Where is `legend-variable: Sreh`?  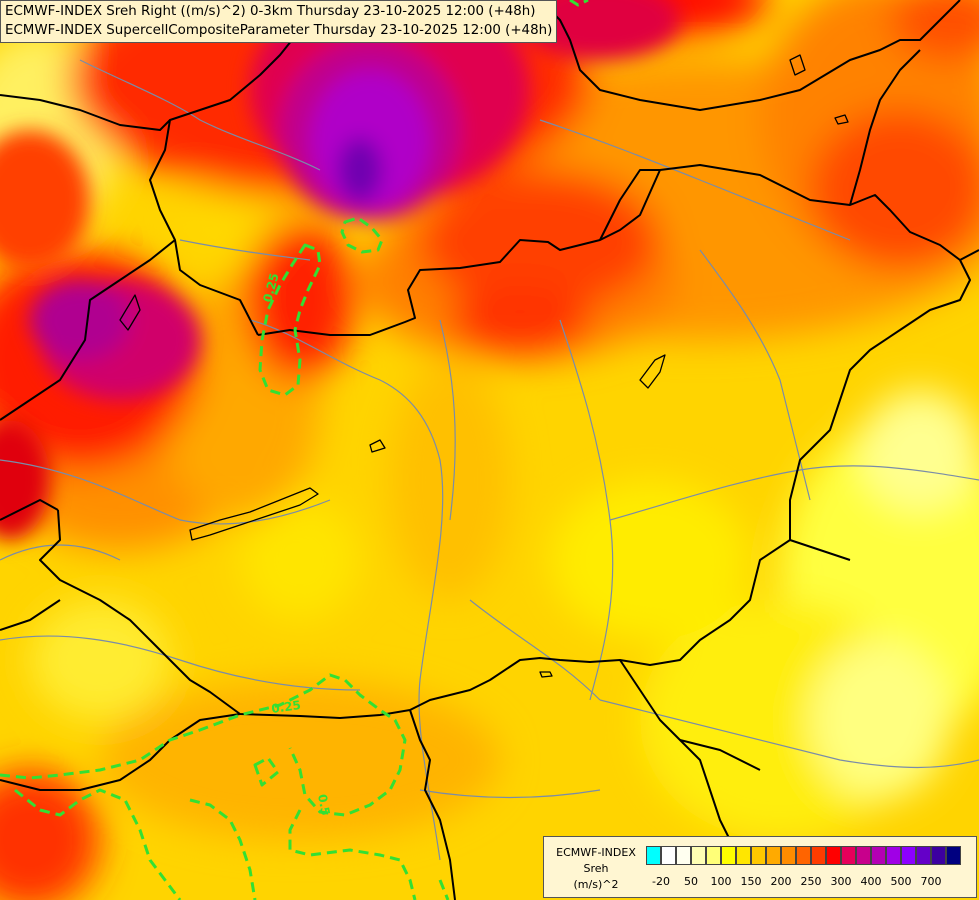 legend-variable: Sreh is located at coordinates (596, 868).